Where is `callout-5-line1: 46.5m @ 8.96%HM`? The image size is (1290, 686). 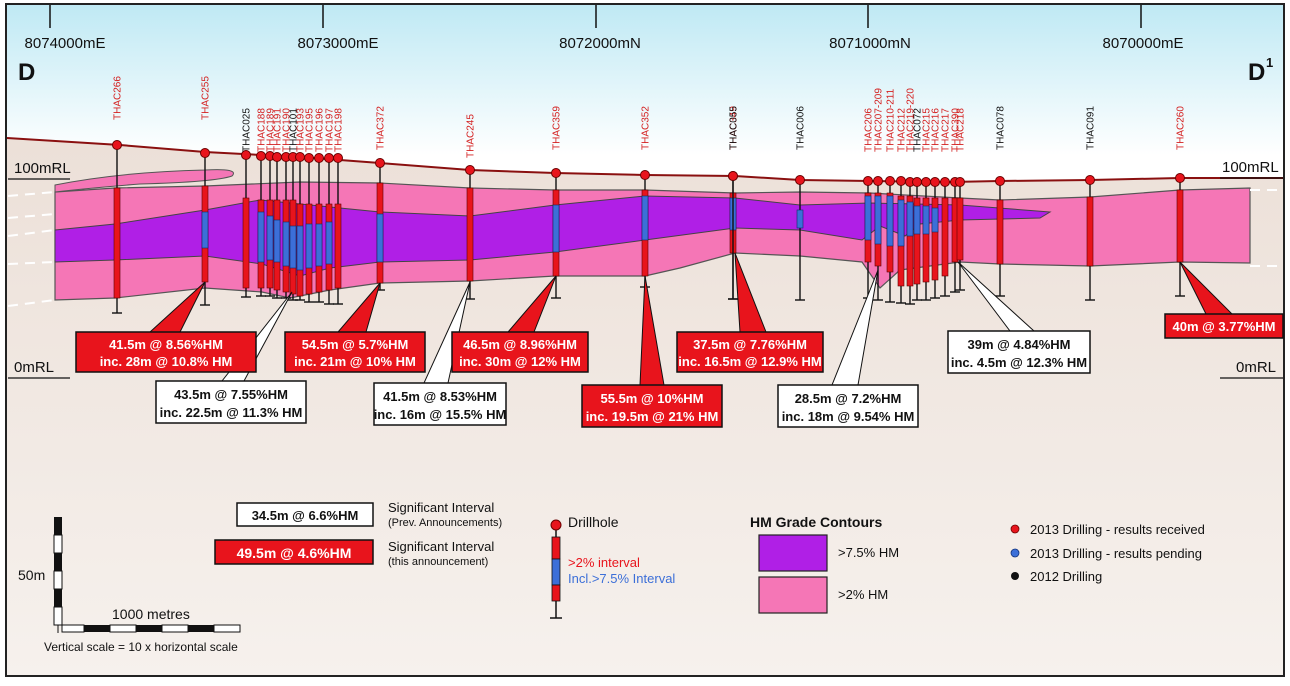
callout-5-line1: 46.5m @ 8.96%HM is located at coordinates (520, 344).